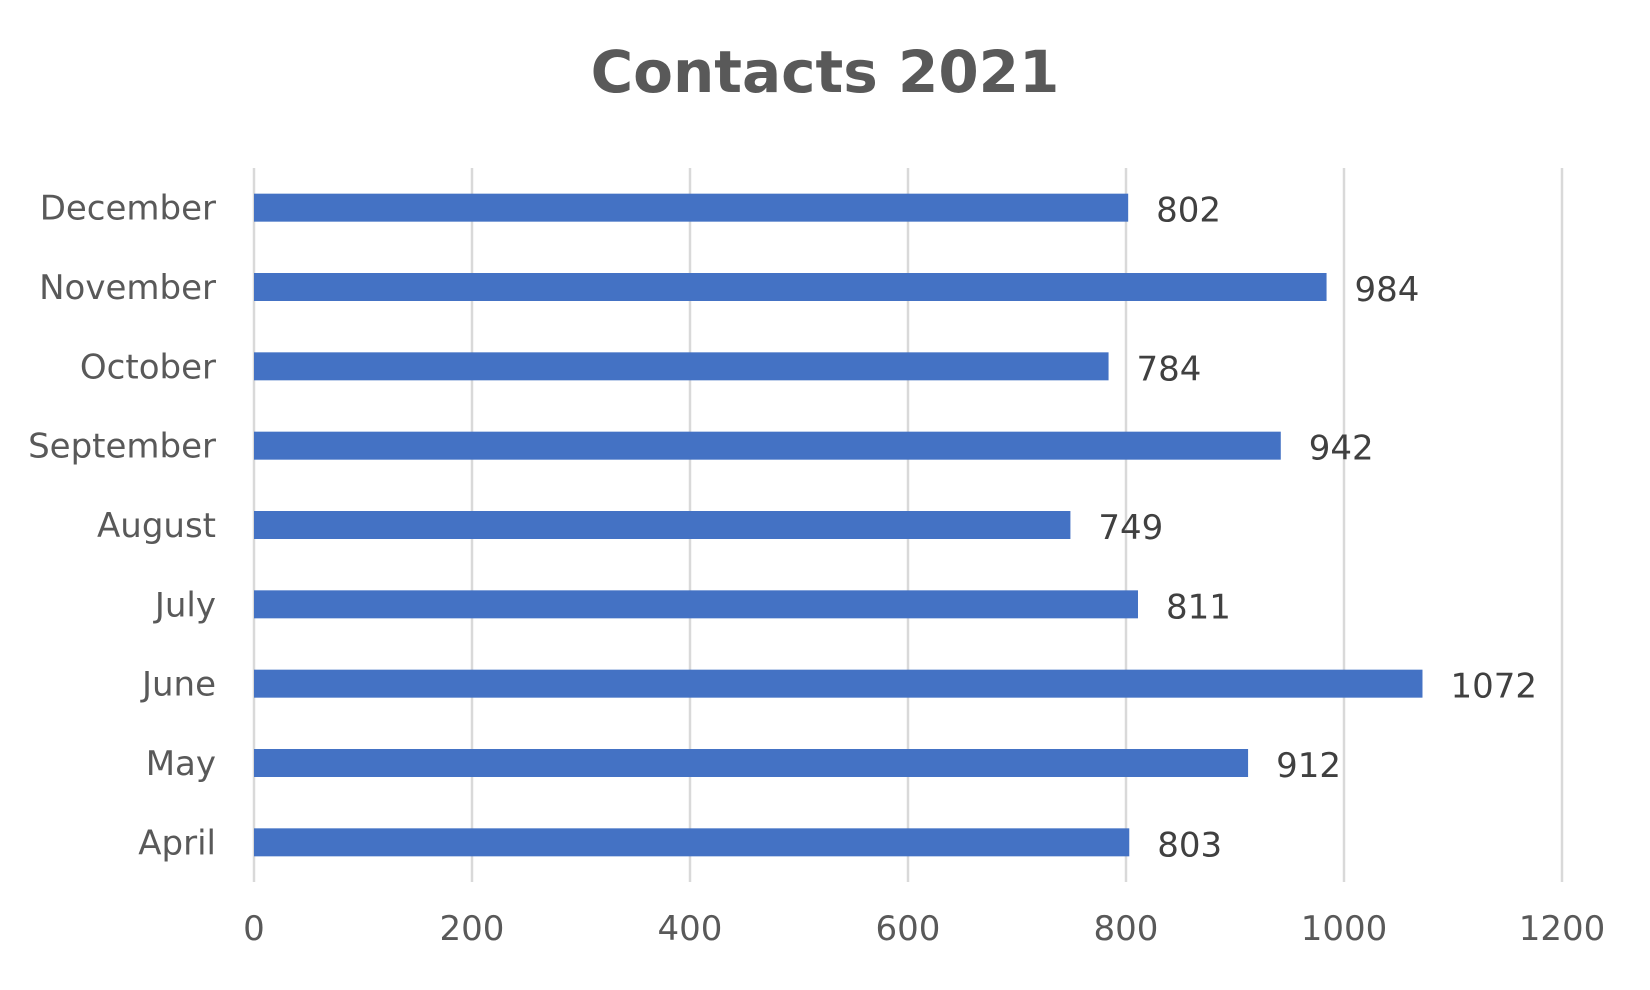 Image resolution: width=1650 pixels, height=990 pixels. I want to click on chart-title: Contacts 2021, so click(825, 72).